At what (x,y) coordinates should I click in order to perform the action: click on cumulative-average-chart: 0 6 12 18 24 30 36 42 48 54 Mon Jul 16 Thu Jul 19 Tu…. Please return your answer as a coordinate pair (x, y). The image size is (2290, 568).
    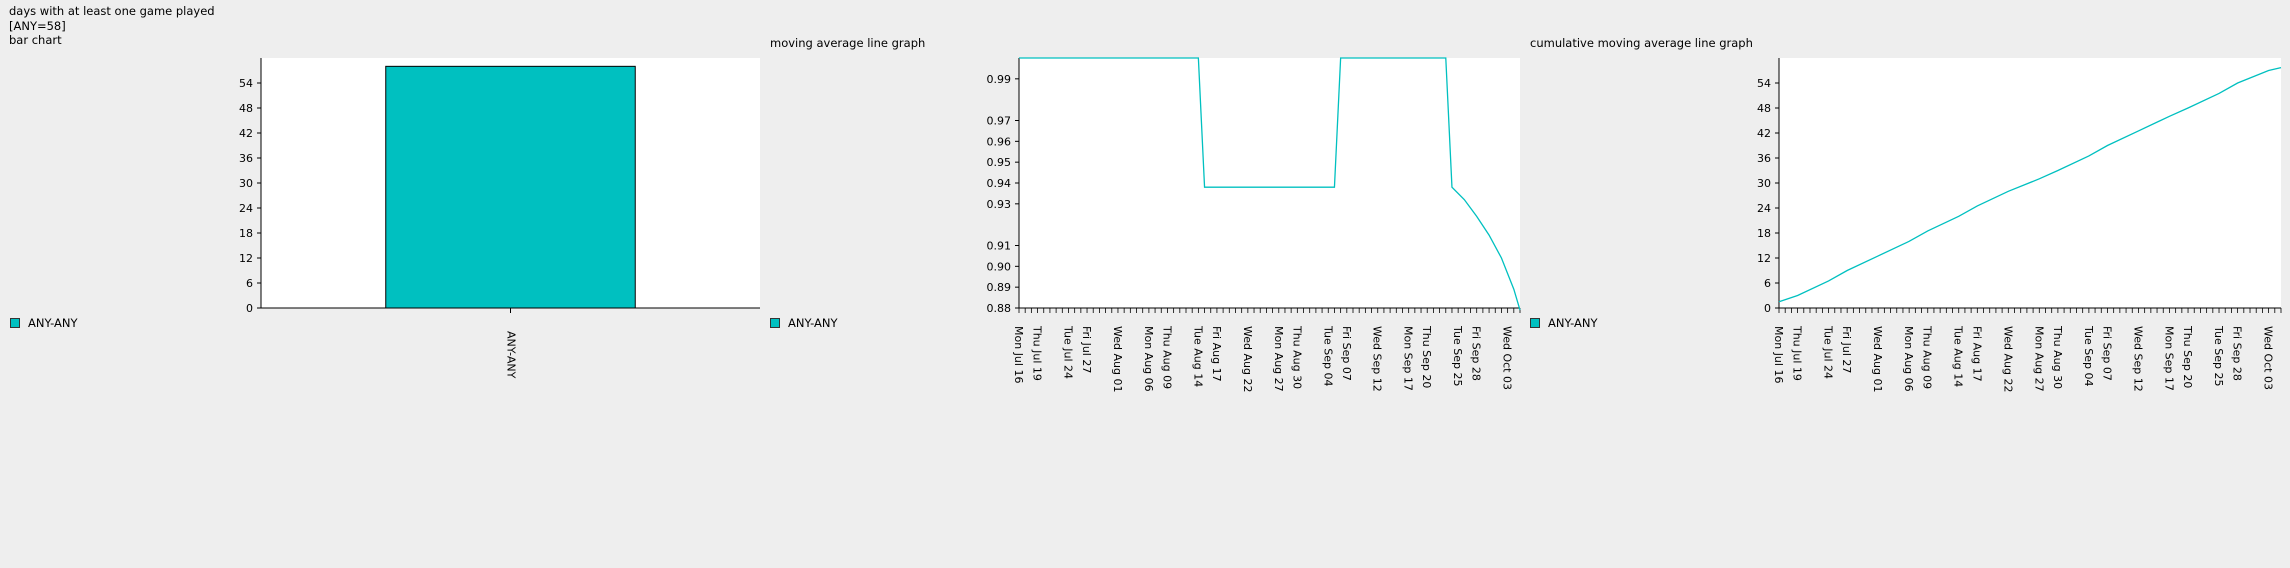
    Looking at the image, I should click on (2019, 225).